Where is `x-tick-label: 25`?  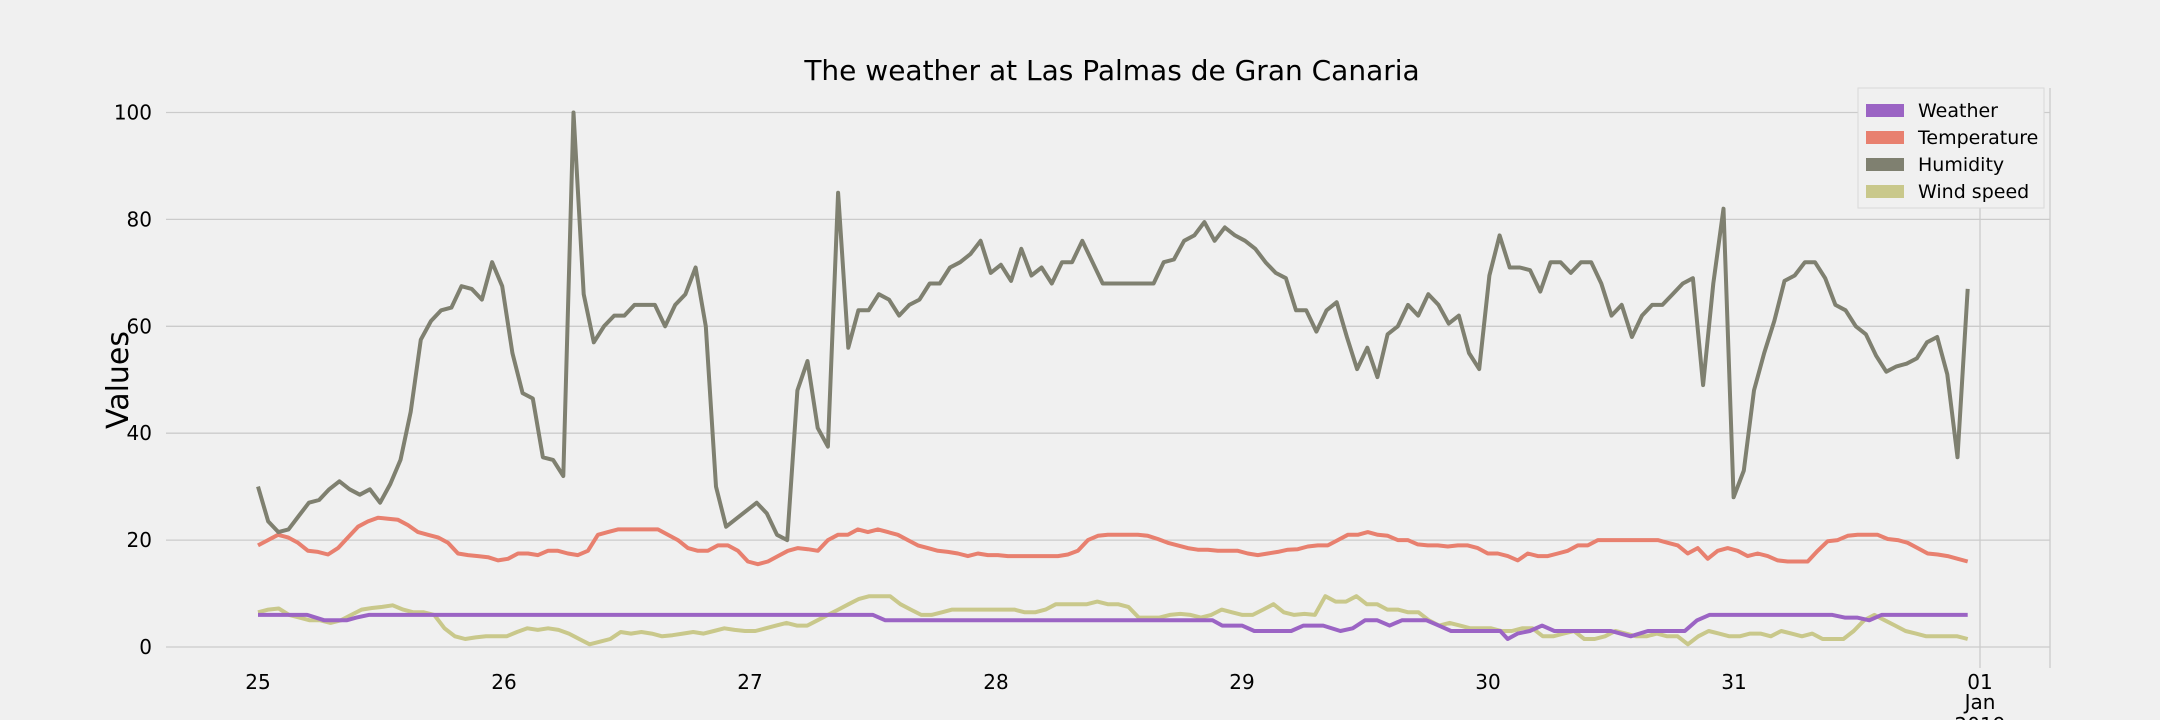 x-tick-label: 25 is located at coordinates (257, 682).